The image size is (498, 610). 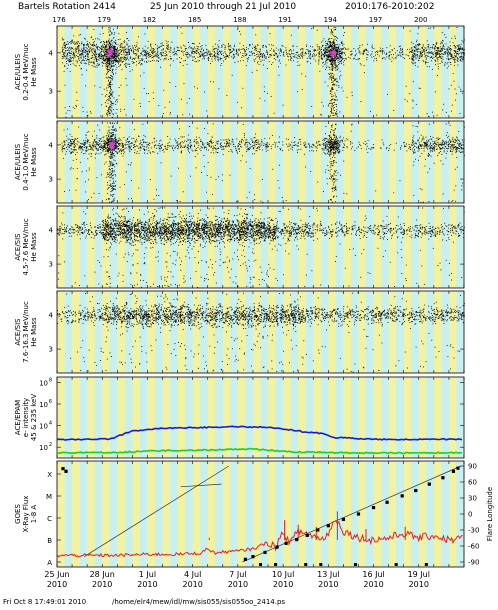 I want to click on panel-1-ylabel-2: He Mass, so click(x=34, y=162).